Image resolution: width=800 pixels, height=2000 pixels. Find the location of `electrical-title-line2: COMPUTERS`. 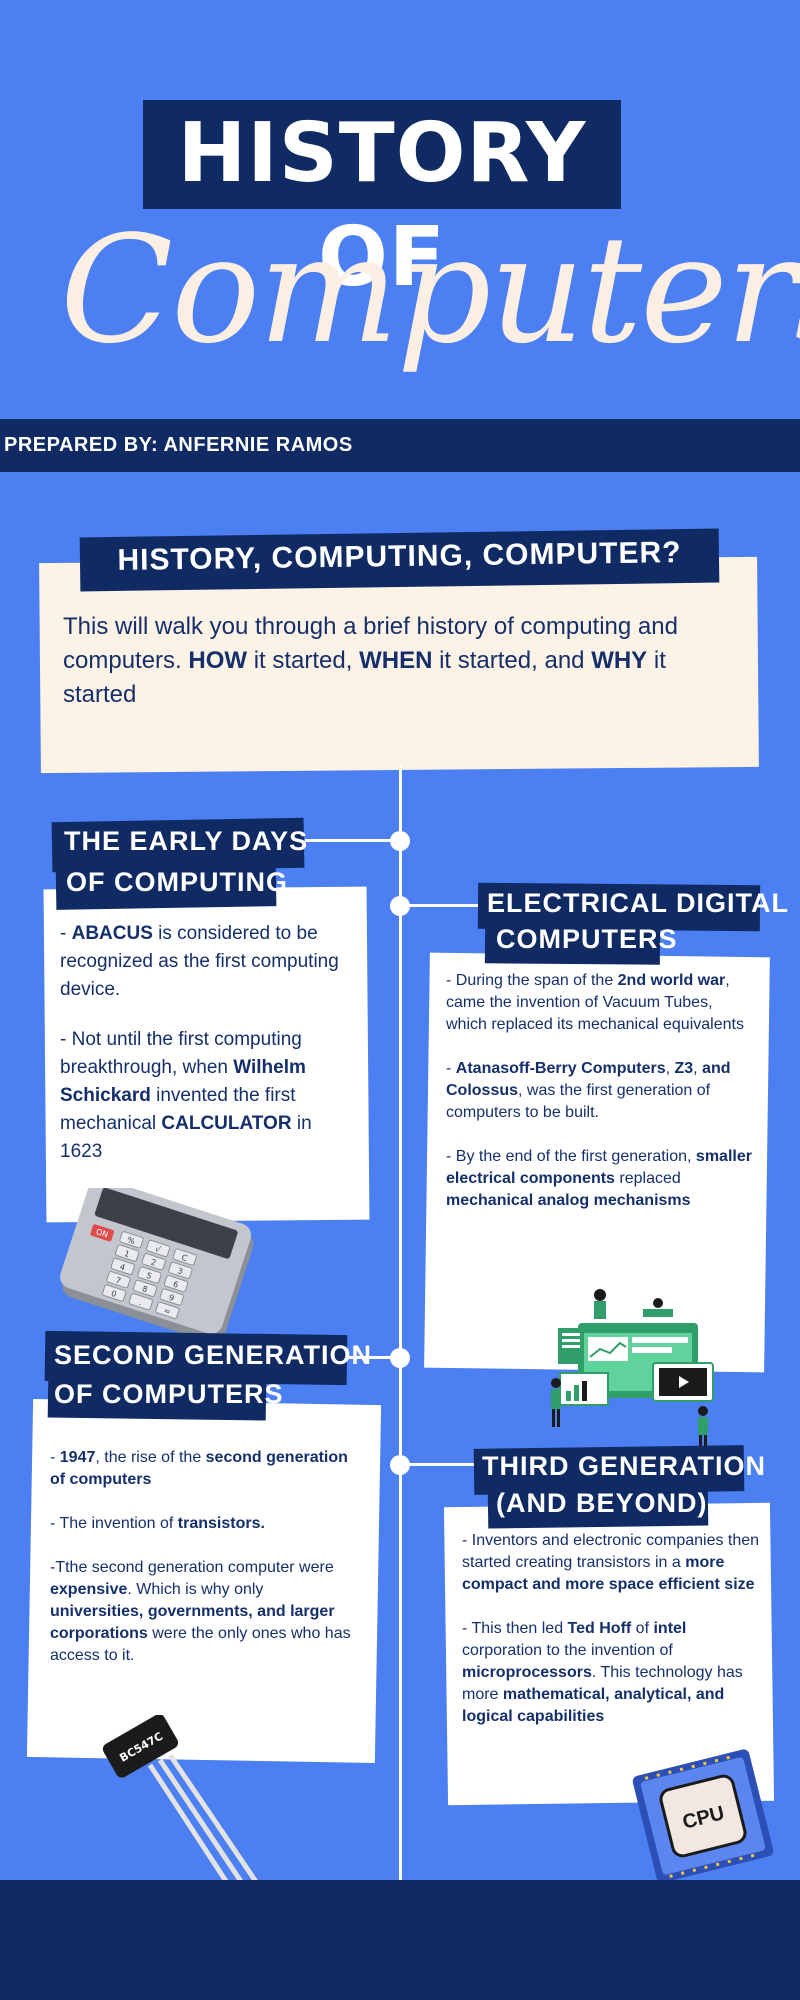

electrical-title-line2: COMPUTERS is located at coordinates (587, 939).